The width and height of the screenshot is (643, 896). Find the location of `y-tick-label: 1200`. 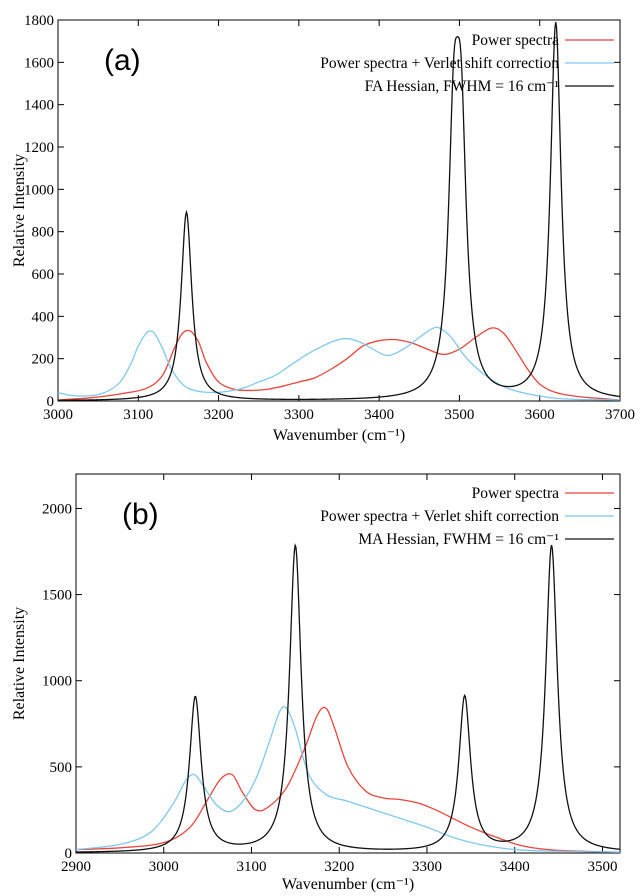

y-tick-label: 1200 is located at coordinates (39, 148).